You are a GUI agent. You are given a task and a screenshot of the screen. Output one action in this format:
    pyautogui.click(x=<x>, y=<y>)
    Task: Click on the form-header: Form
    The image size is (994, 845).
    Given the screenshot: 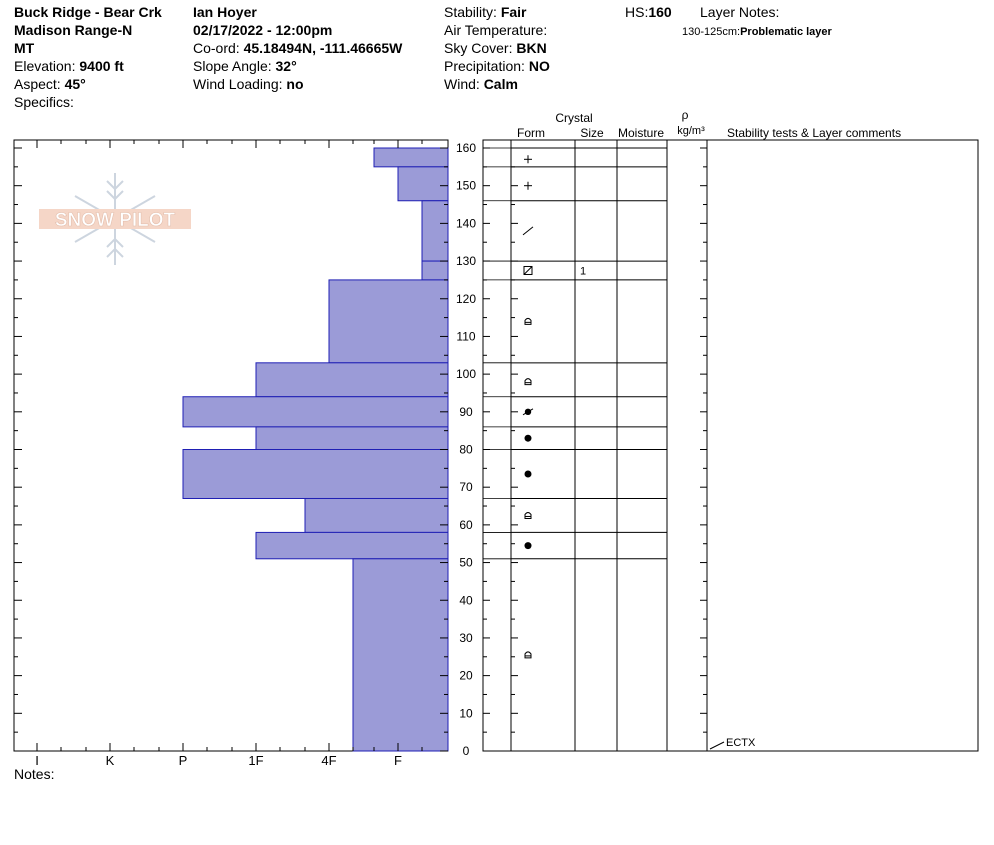 What is the action you would take?
    pyautogui.click(x=531, y=133)
    